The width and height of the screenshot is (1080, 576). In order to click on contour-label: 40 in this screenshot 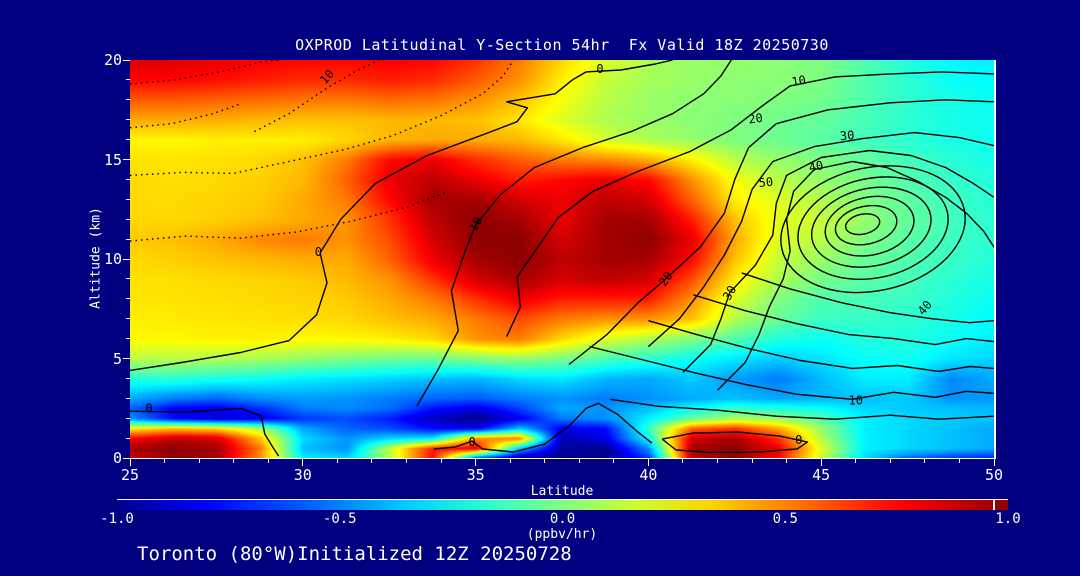, I will do `click(815, 166)`.